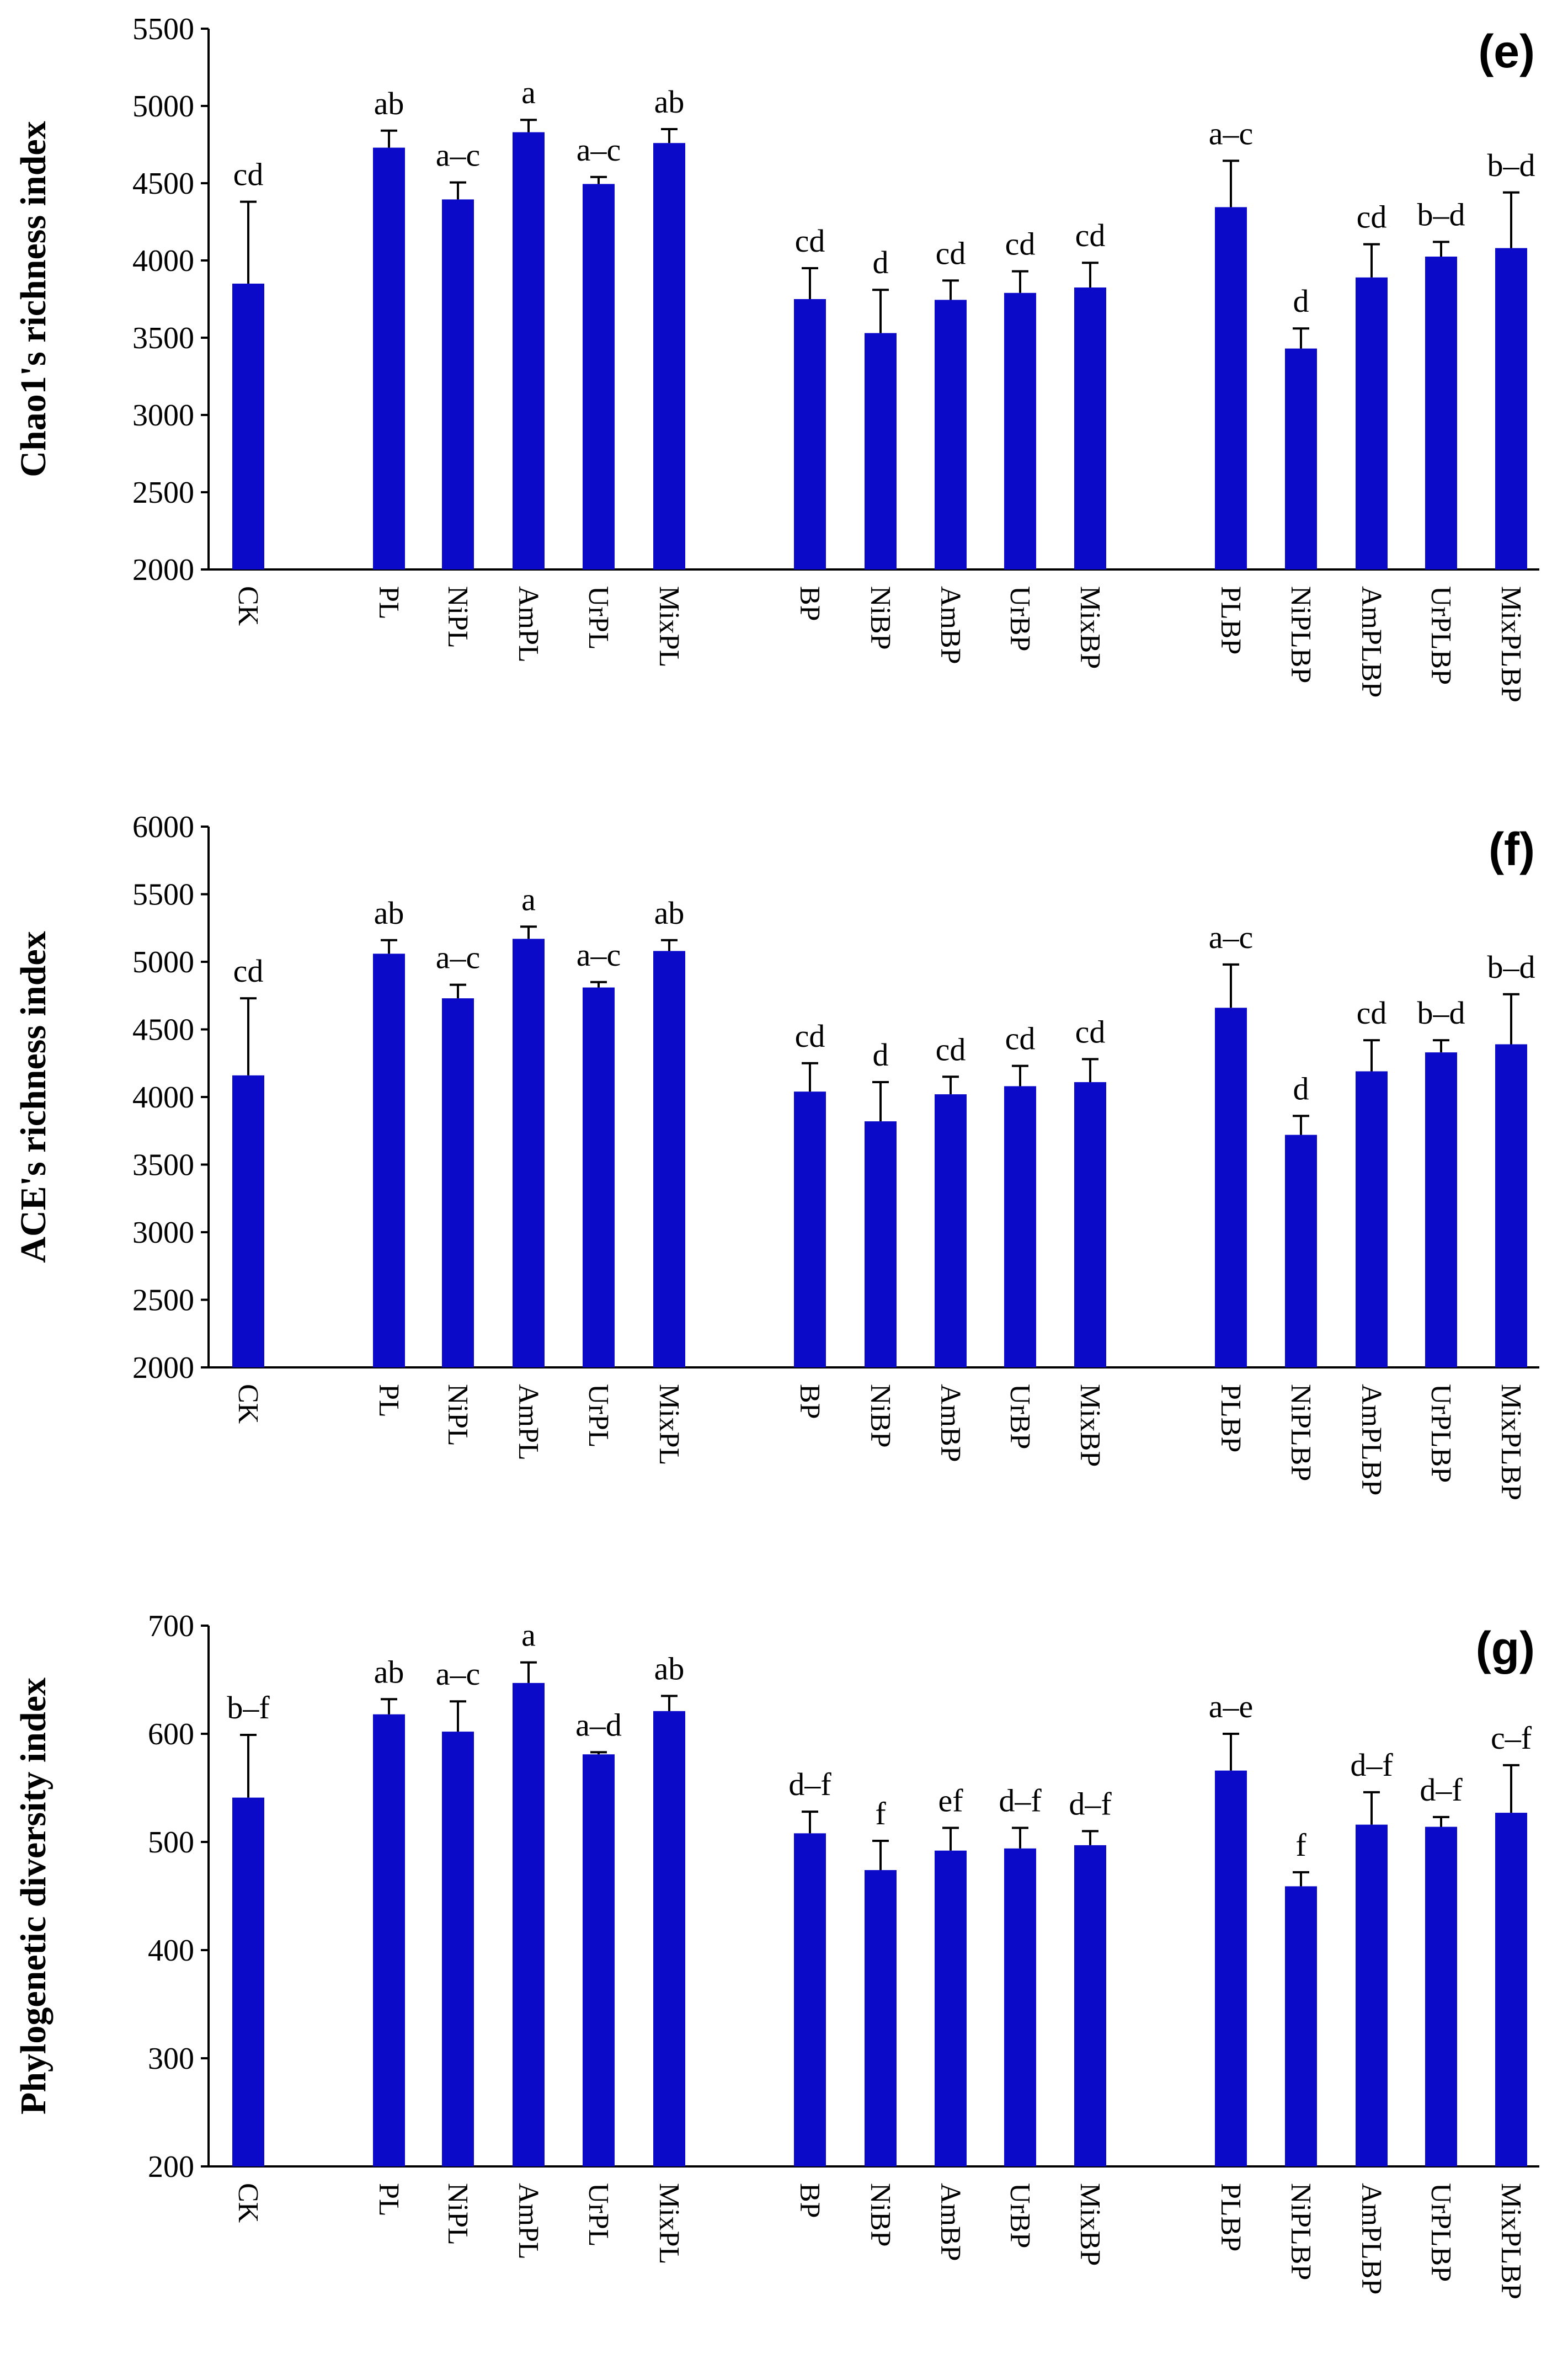  What do you see at coordinates (458, 958) in the screenshot?
I see `significance-letter-NiPL: a–c` at bounding box center [458, 958].